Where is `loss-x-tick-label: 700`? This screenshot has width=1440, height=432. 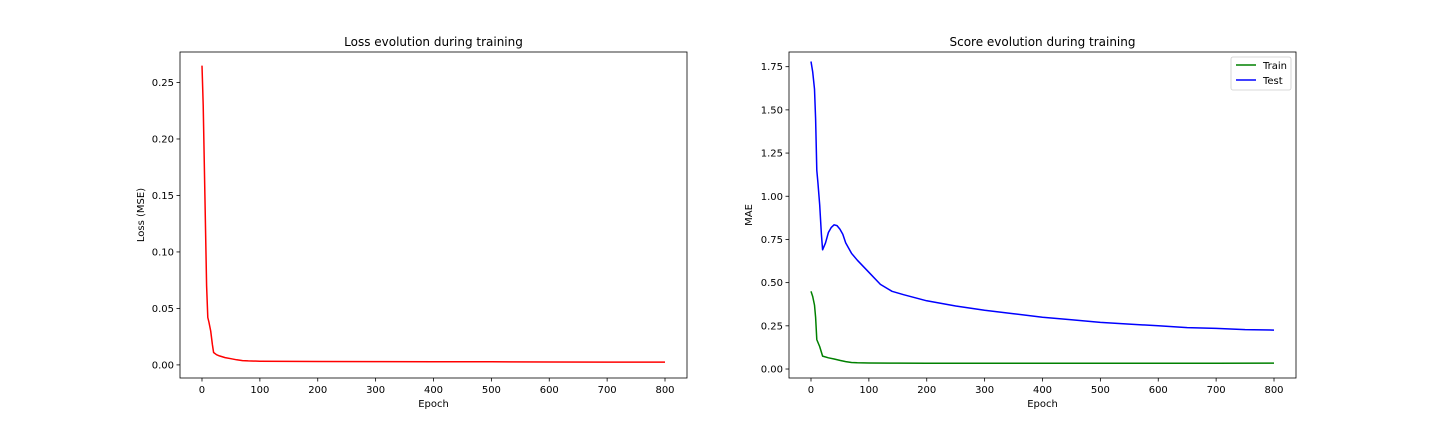 loss-x-tick-label: 700 is located at coordinates (607, 390).